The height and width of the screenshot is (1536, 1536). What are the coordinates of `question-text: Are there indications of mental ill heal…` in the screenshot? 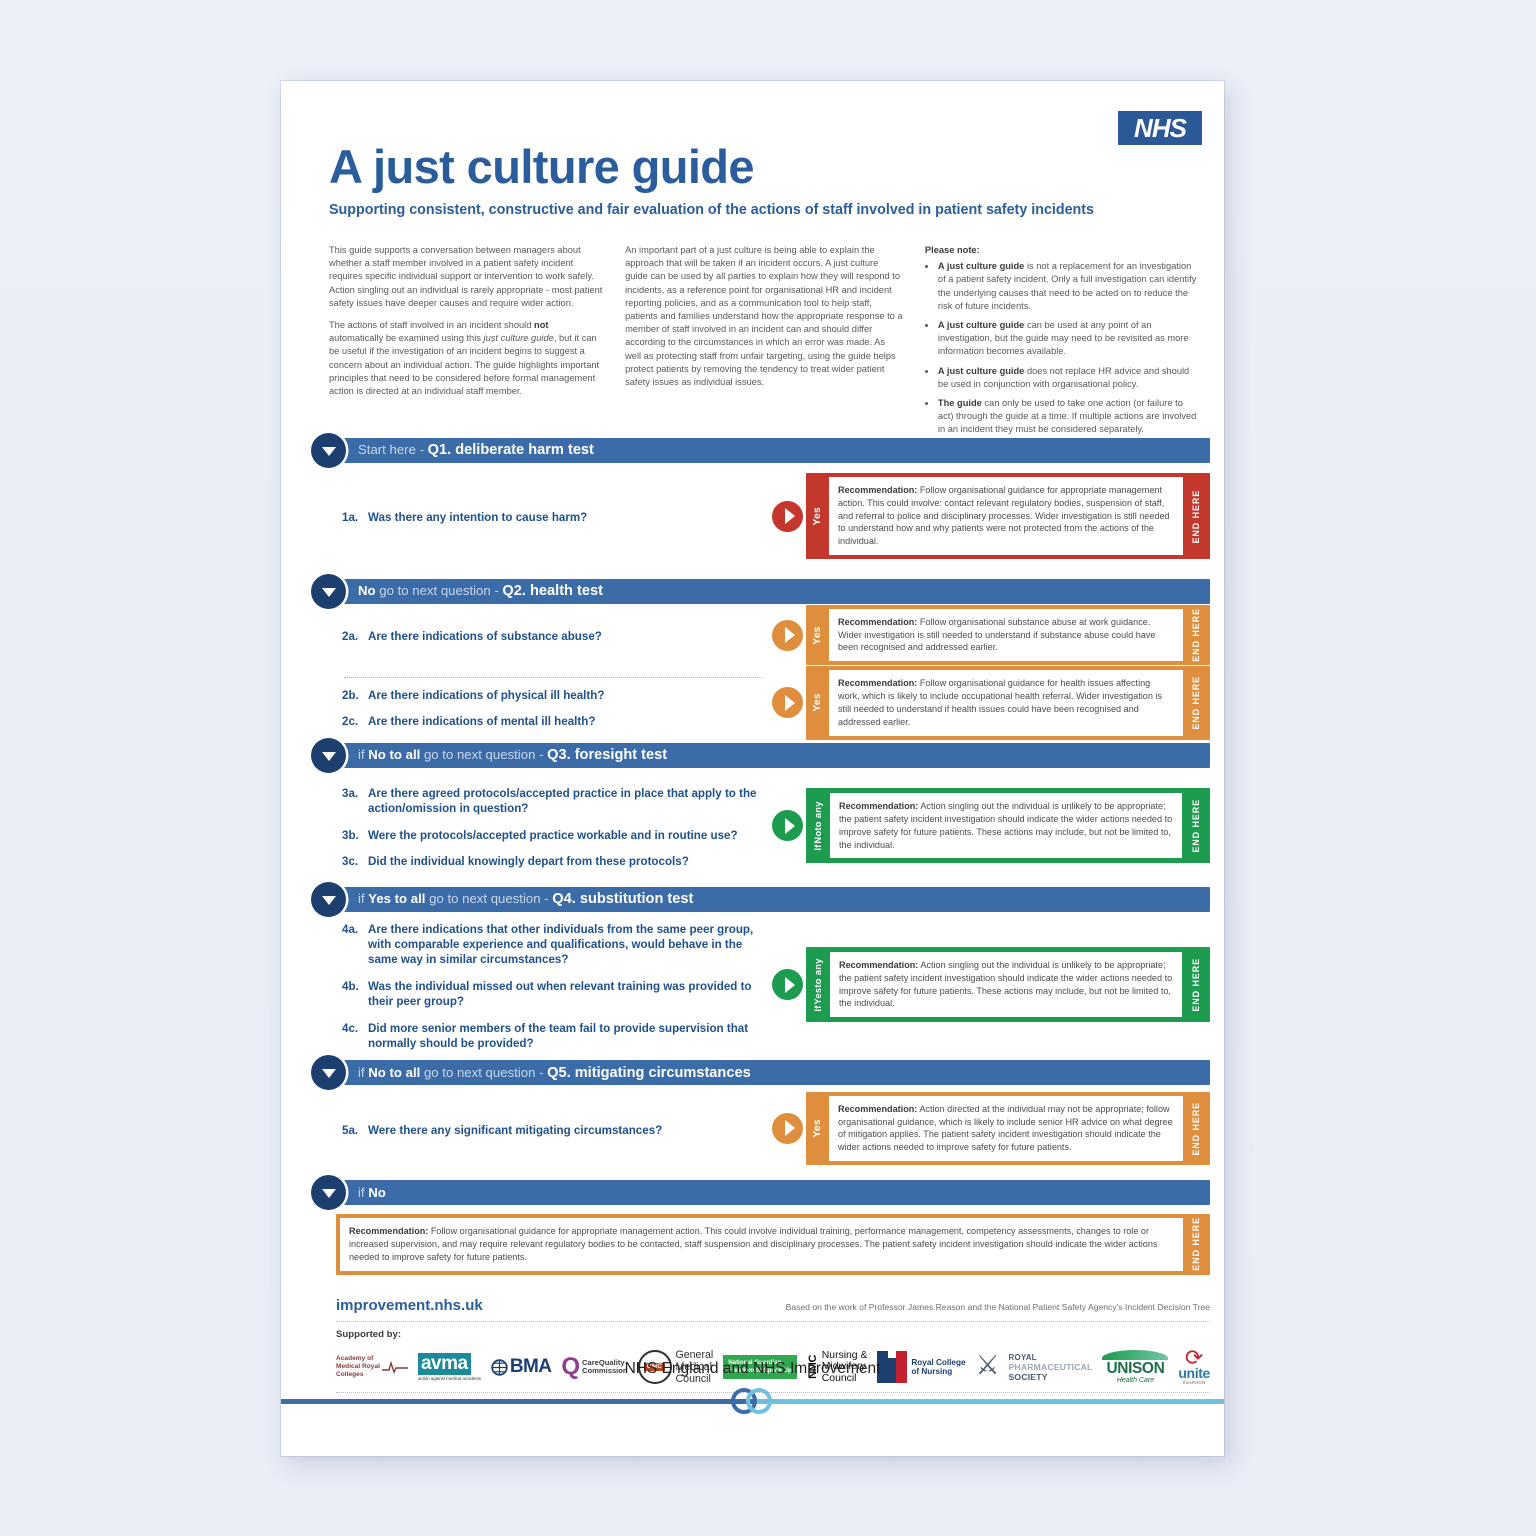 It's located at (482, 722).